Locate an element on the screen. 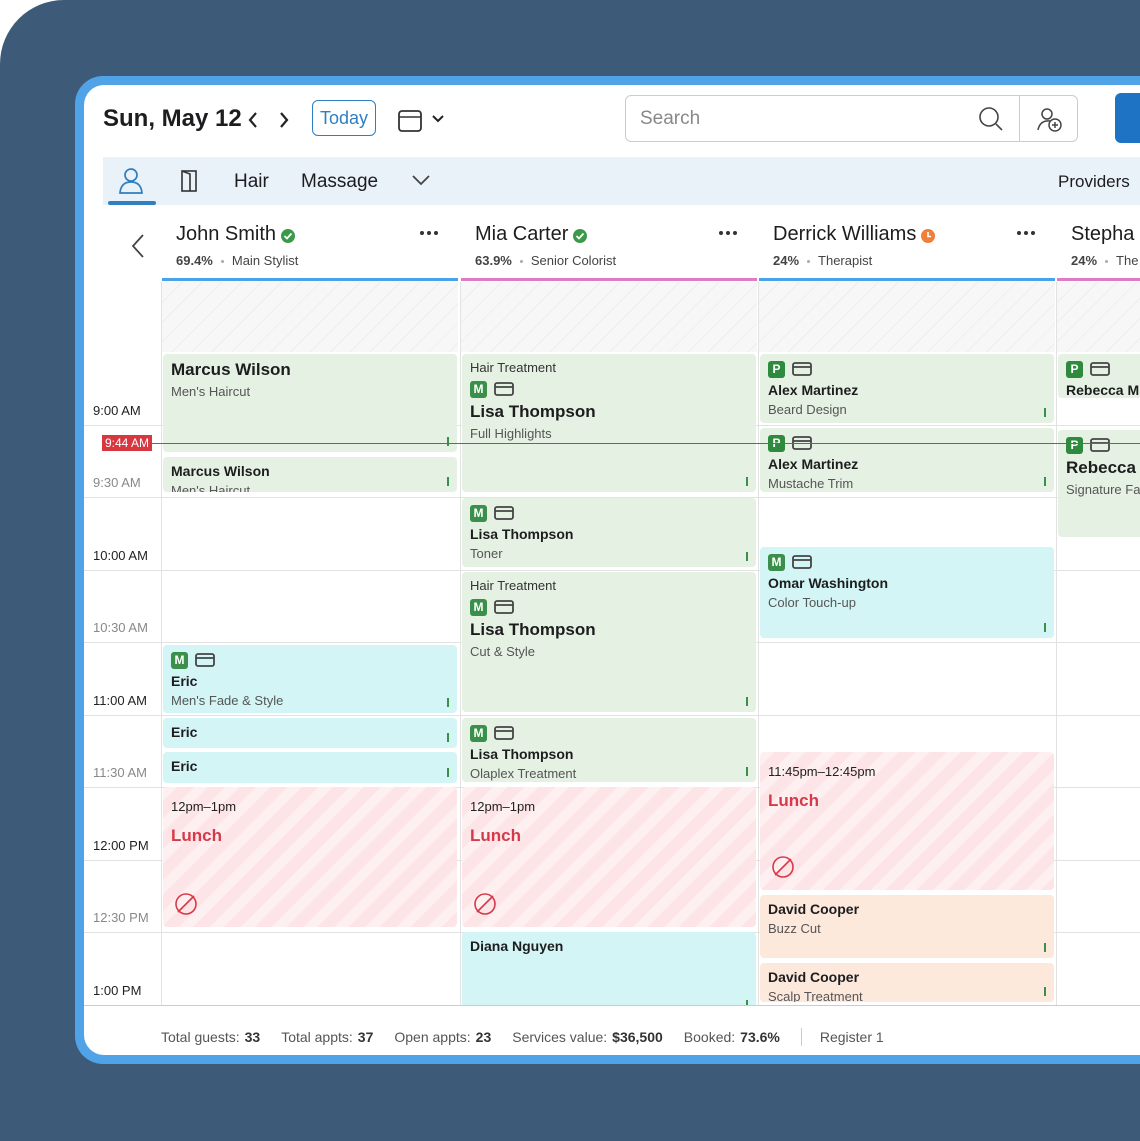  date-nav is located at coordinates (271, 120).